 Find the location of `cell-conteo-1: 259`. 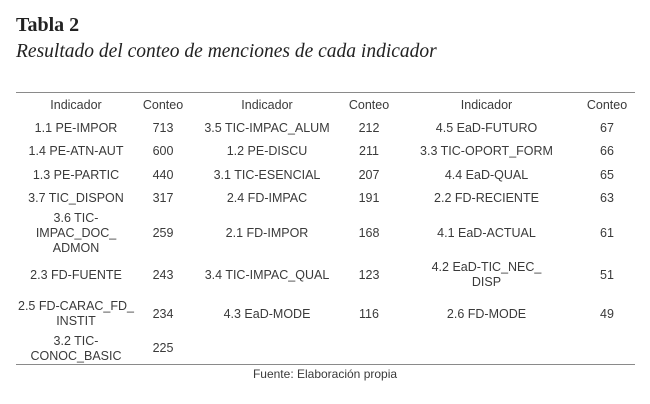

cell-conteo-1: 259 is located at coordinates (163, 232).